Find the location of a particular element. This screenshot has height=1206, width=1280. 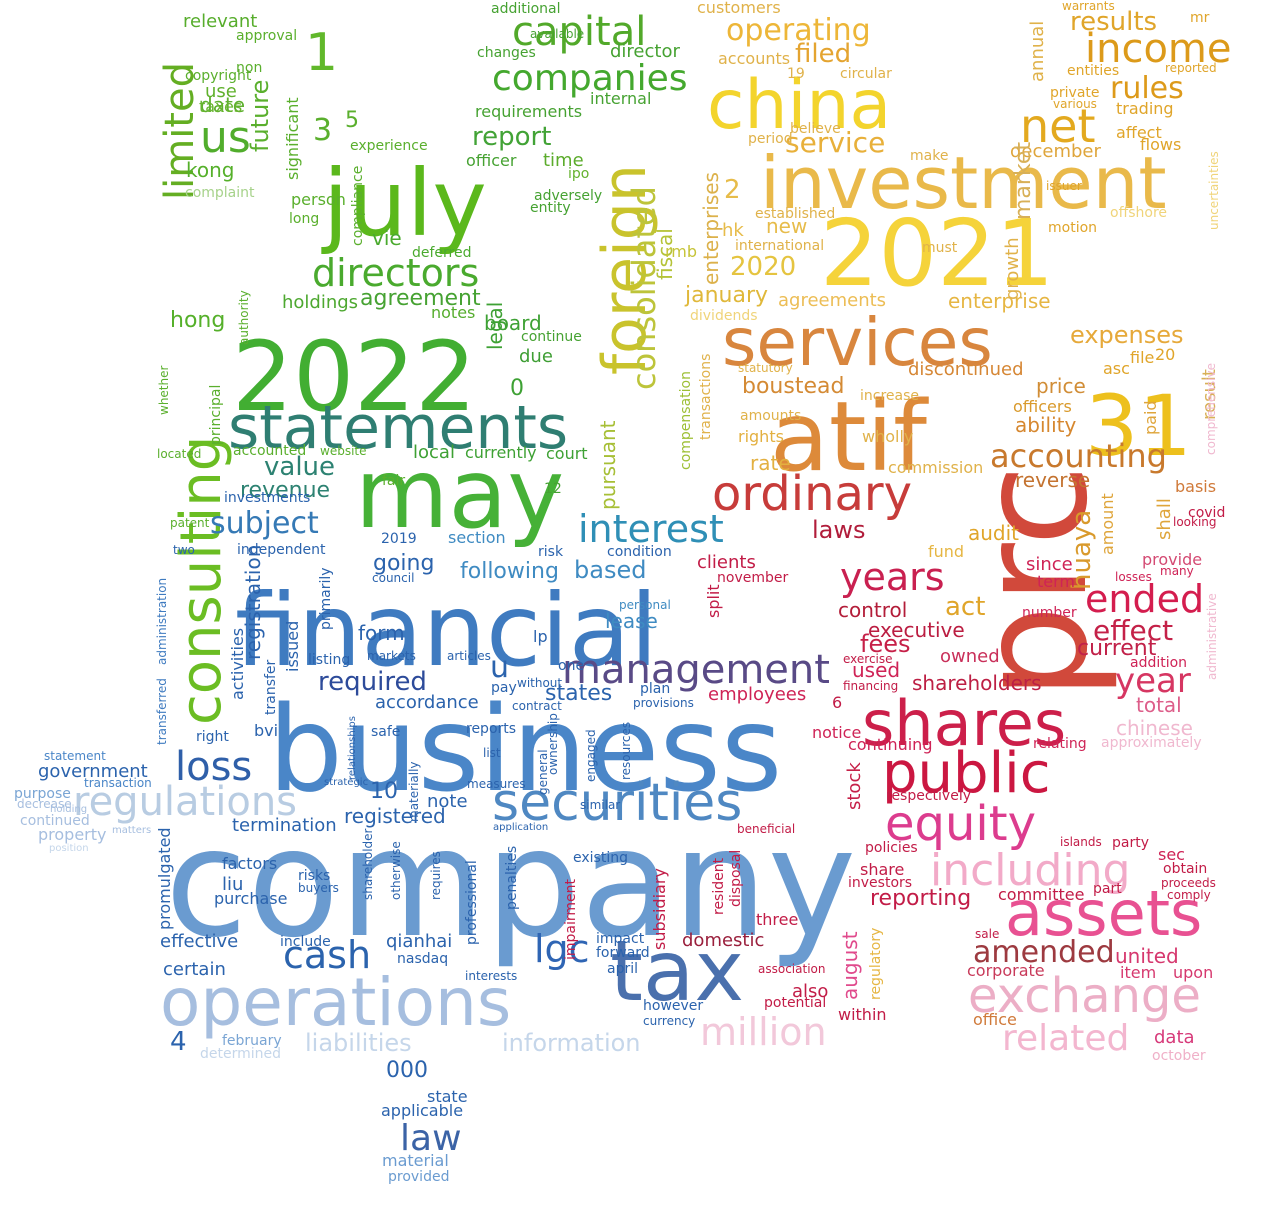

word-january: january is located at coordinates (726, 295).